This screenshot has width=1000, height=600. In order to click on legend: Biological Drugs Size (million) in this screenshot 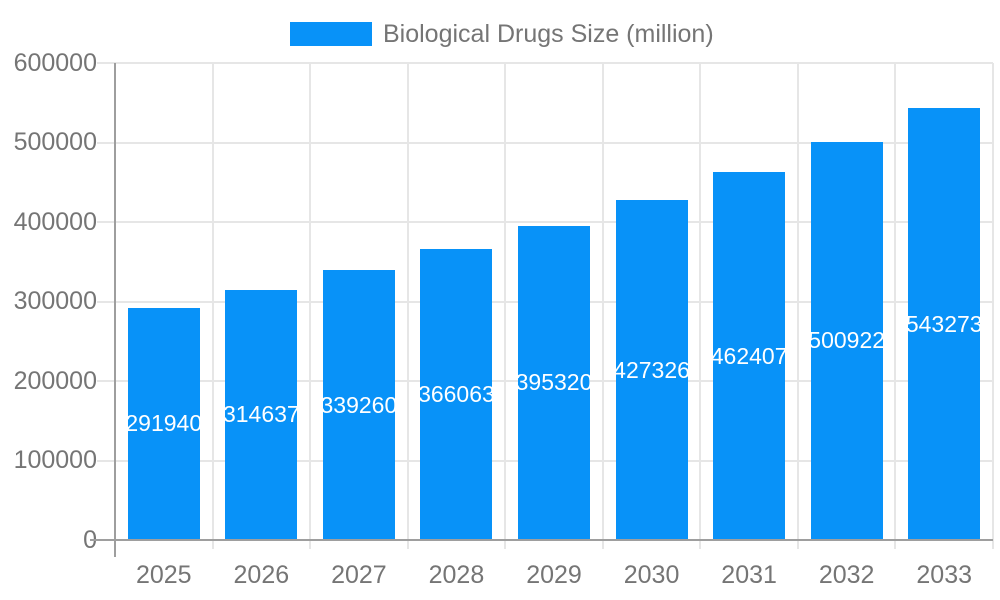, I will do `click(502, 34)`.